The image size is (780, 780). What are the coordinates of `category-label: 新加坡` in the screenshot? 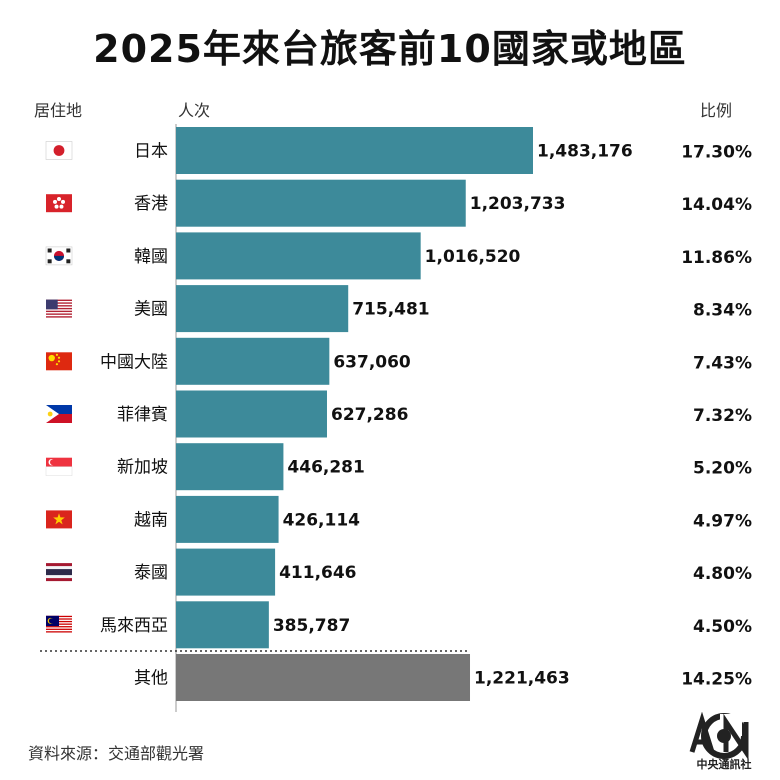 It's located at (142, 468).